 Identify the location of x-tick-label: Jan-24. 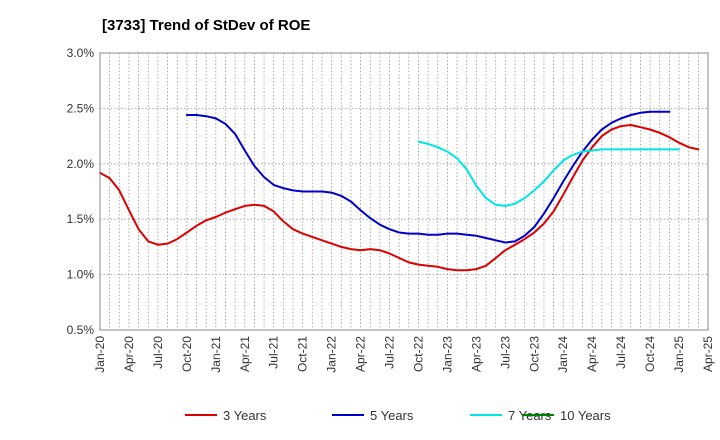
(563, 354).